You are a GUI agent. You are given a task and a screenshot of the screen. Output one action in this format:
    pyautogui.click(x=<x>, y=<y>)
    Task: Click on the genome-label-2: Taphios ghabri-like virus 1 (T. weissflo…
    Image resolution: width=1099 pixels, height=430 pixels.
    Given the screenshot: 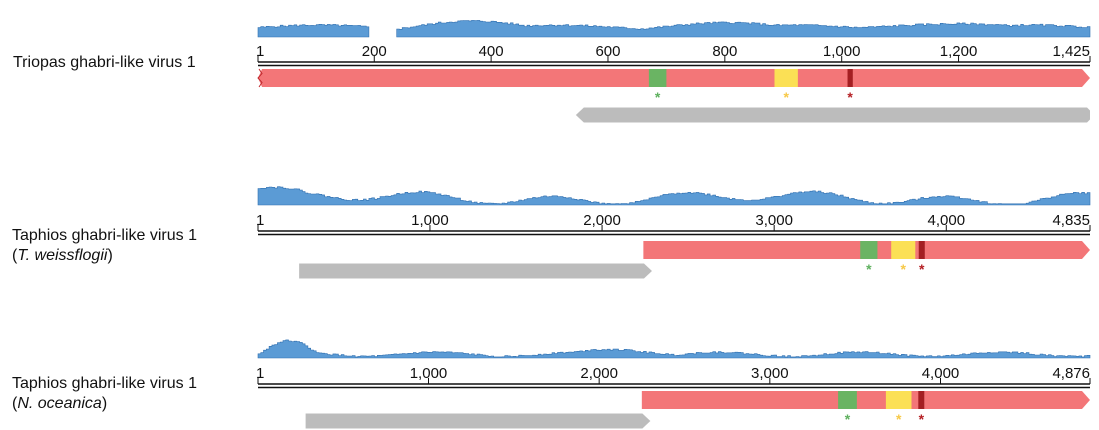 What is the action you would take?
    pyautogui.click(x=104, y=246)
    